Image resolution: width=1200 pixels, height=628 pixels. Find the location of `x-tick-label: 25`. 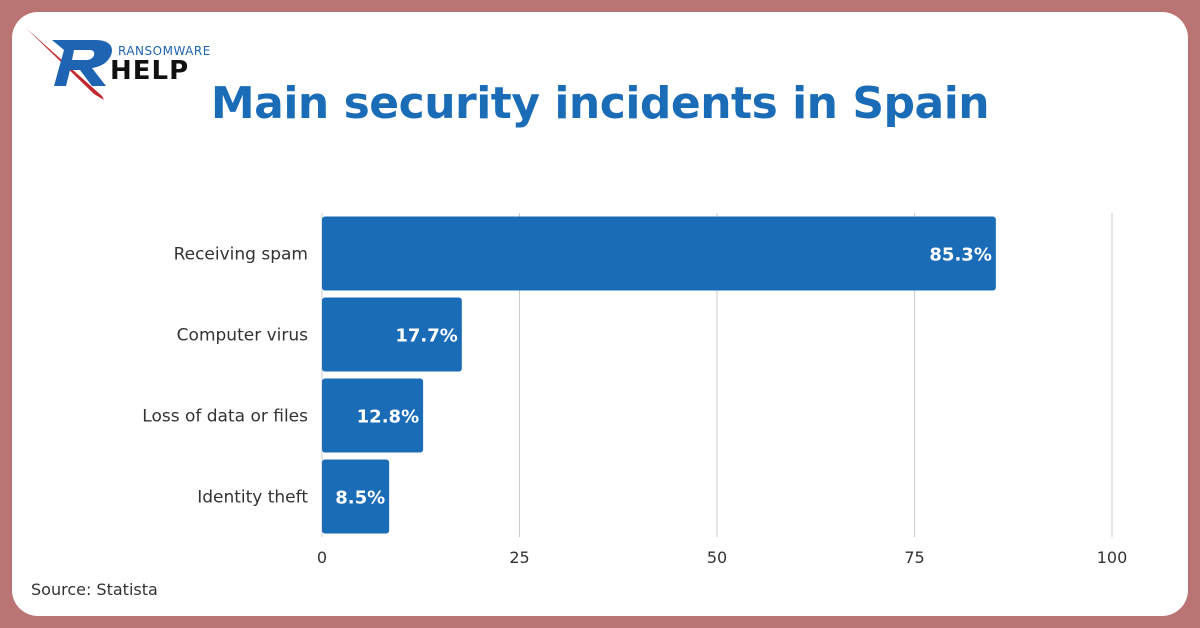

x-tick-label: 25 is located at coordinates (519, 557).